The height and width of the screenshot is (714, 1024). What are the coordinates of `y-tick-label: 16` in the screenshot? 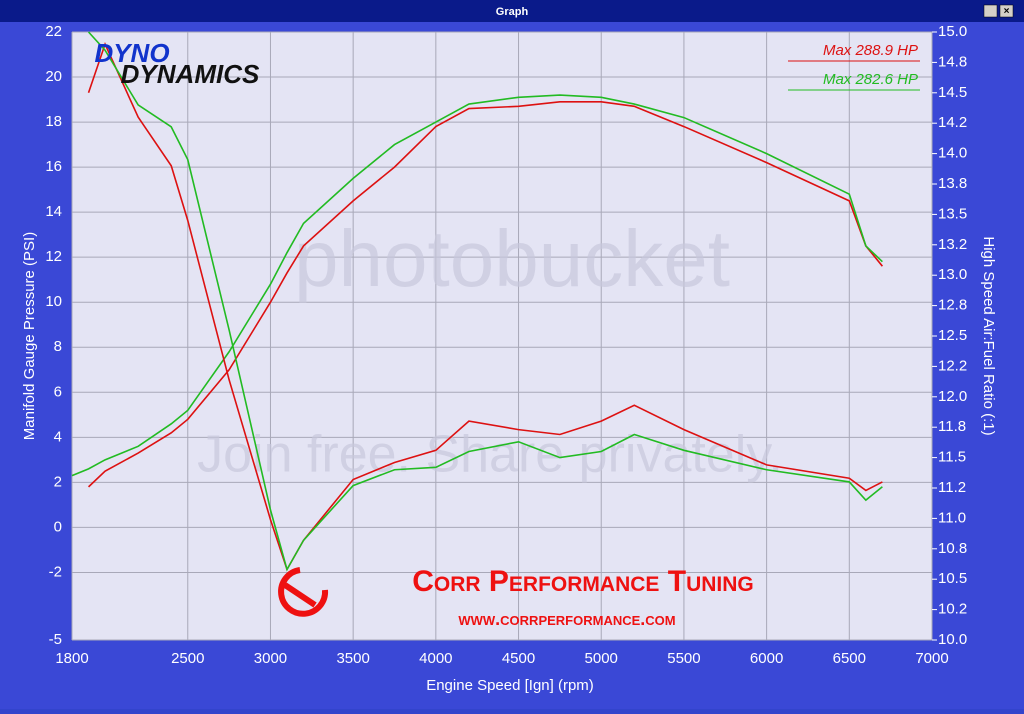 It's located at (53, 166).